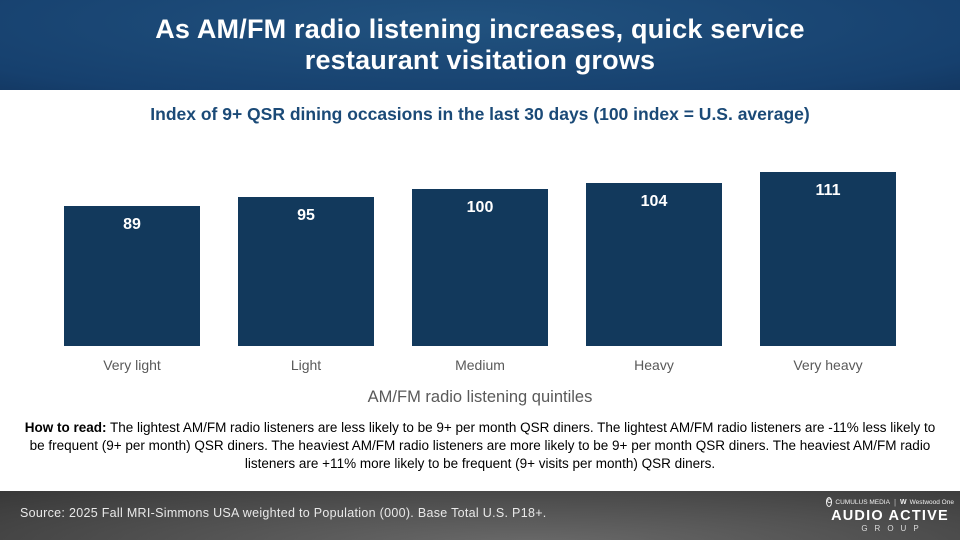  I want to click on category-label-very-light: Very light, so click(132, 365).